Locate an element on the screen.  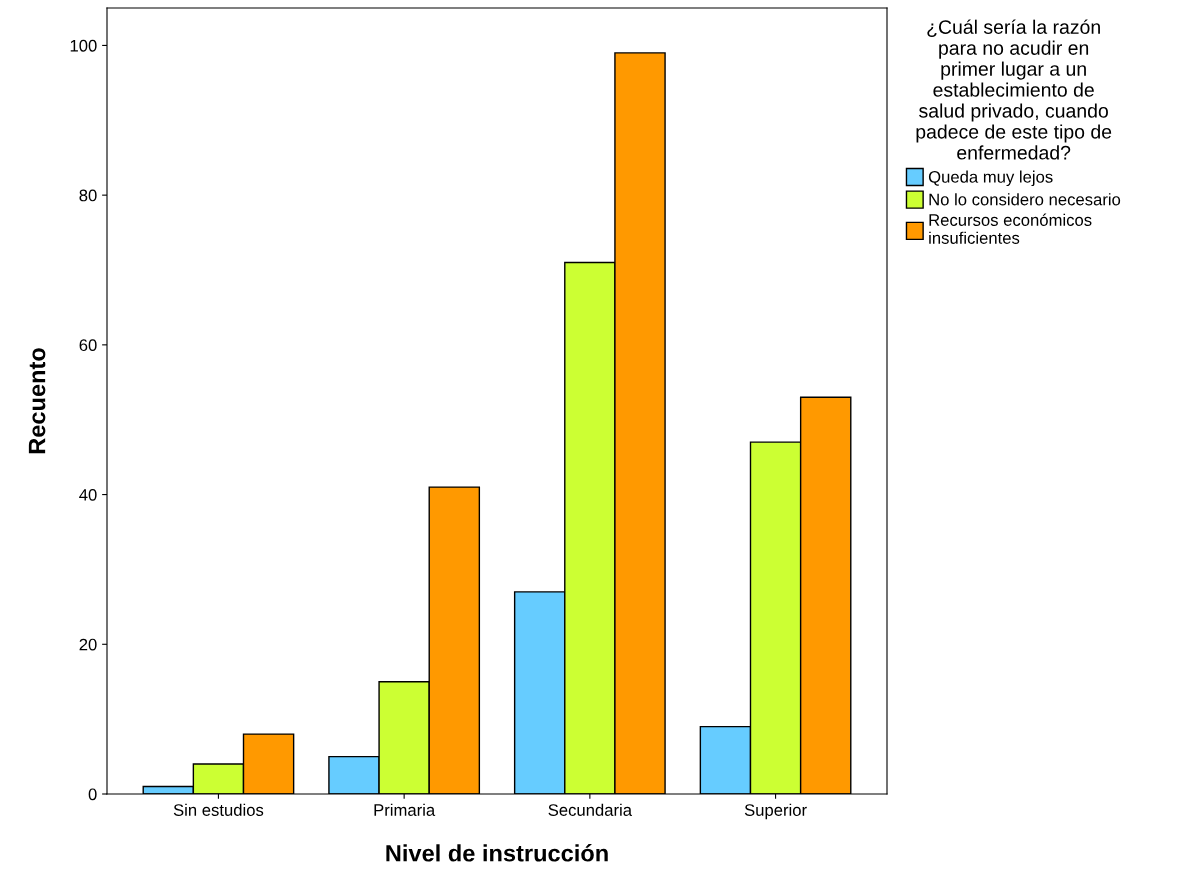
x-tick-label: Superior is located at coordinates (775, 811).